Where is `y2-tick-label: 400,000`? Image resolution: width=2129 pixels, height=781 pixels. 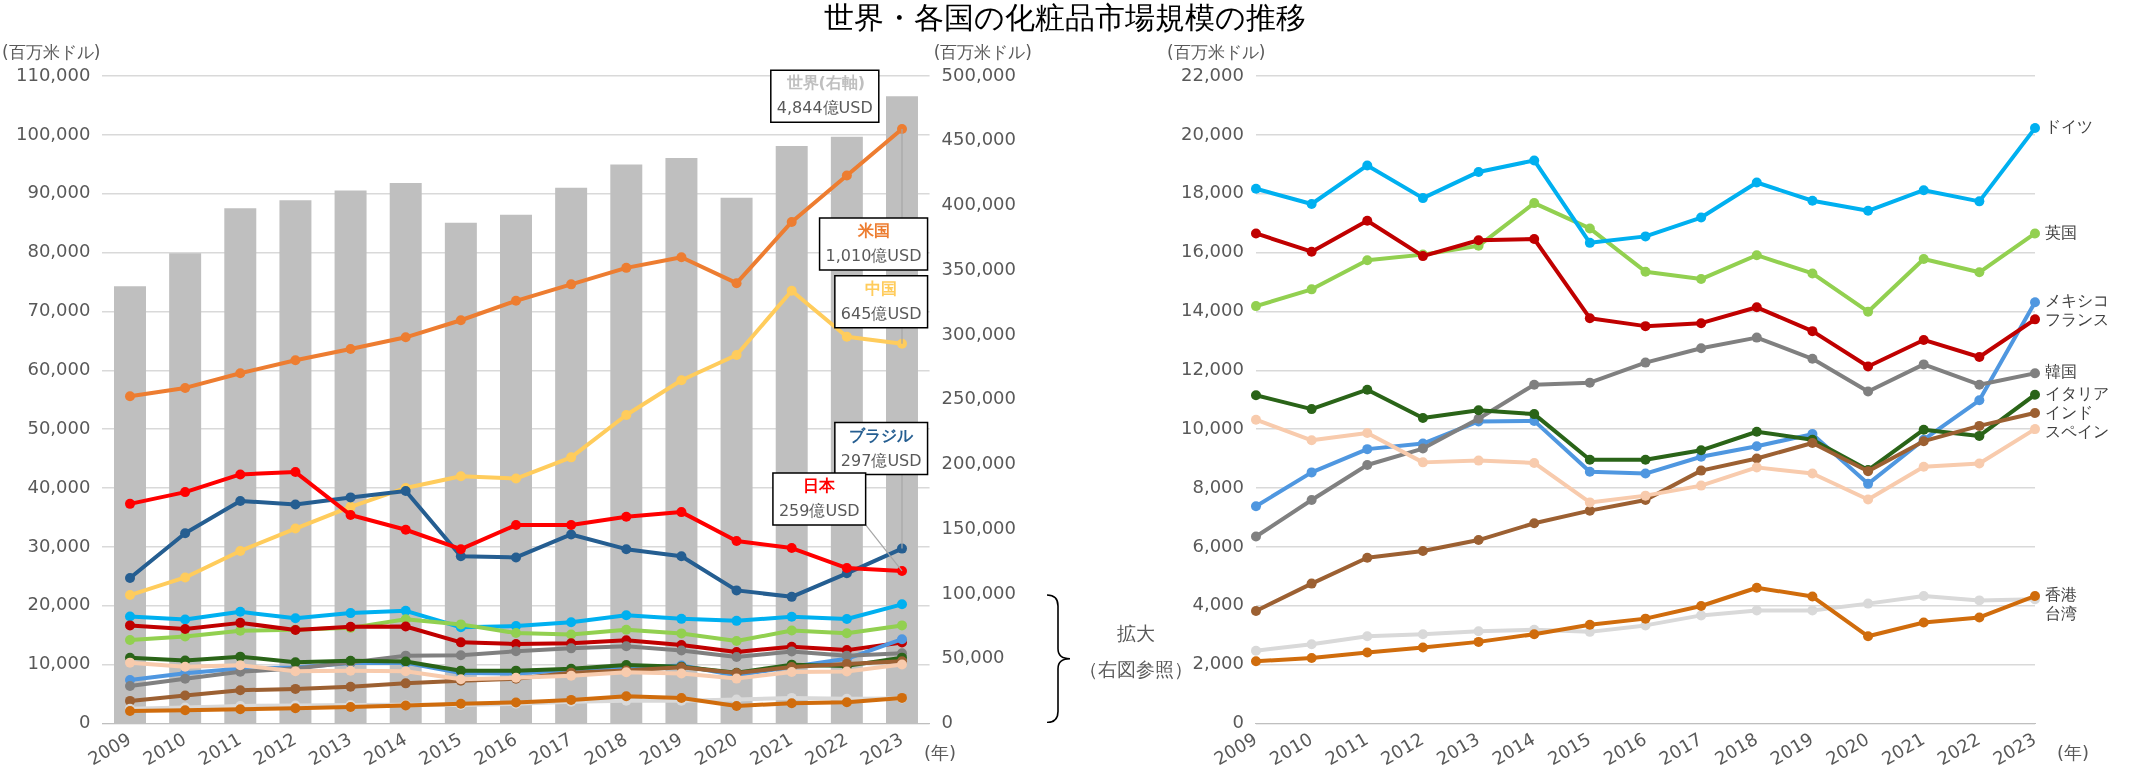
y2-tick-label: 400,000 is located at coordinates (978, 204).